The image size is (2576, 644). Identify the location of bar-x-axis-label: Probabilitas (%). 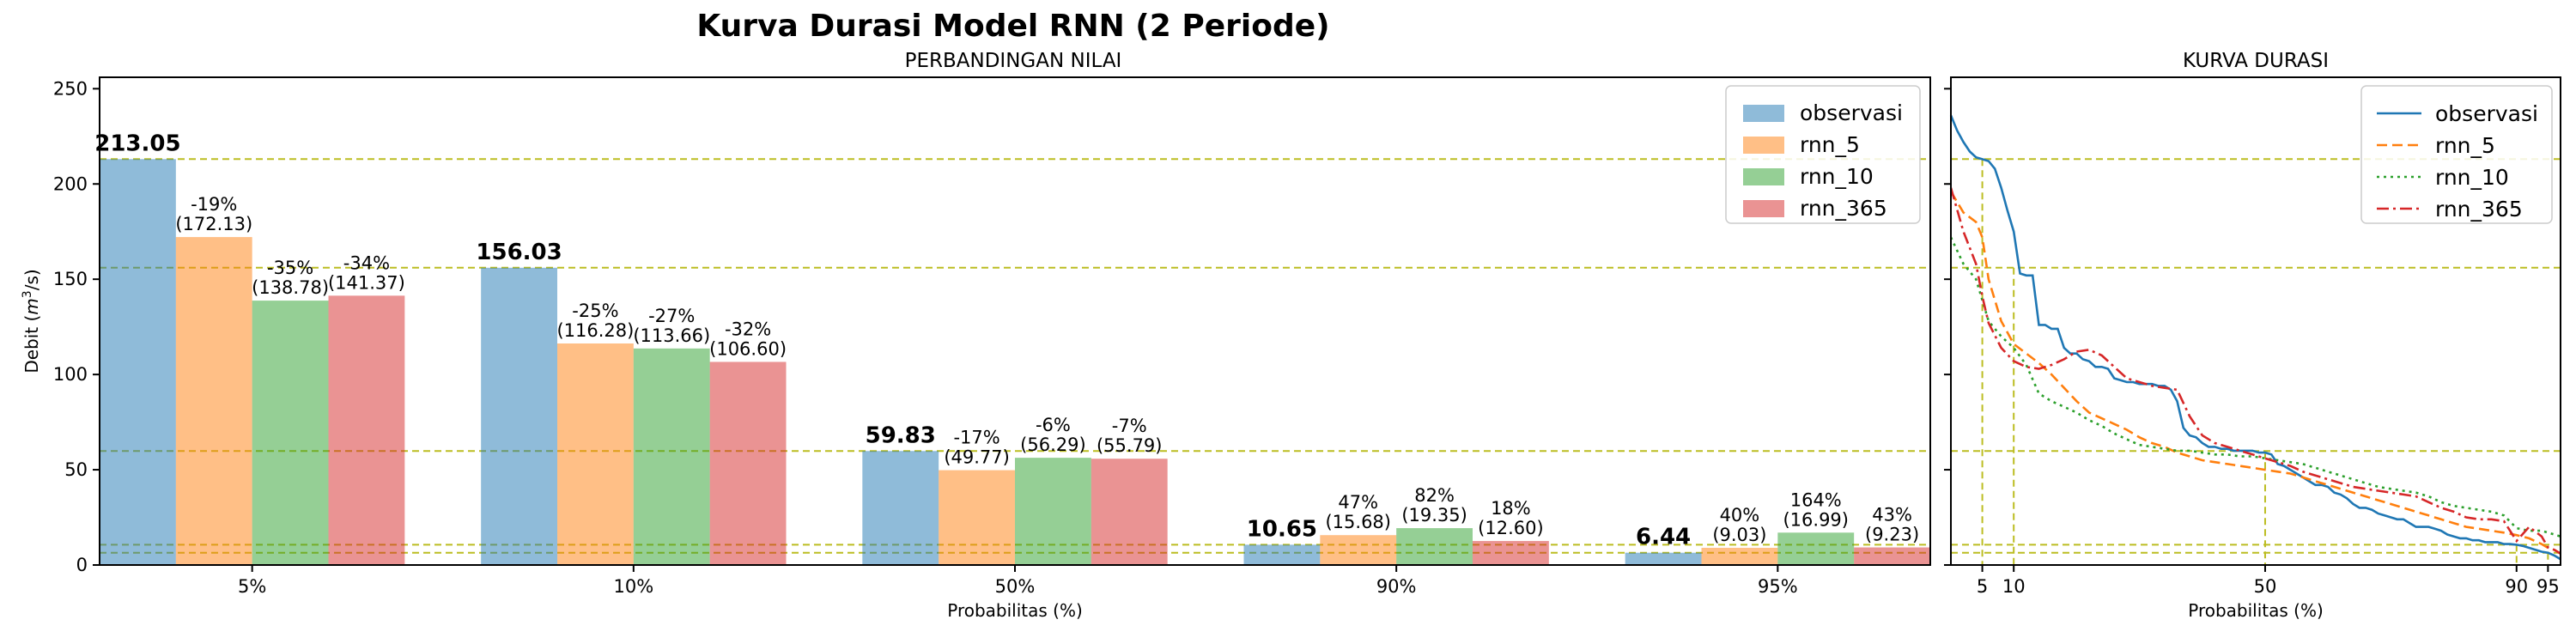
(1015, 610).